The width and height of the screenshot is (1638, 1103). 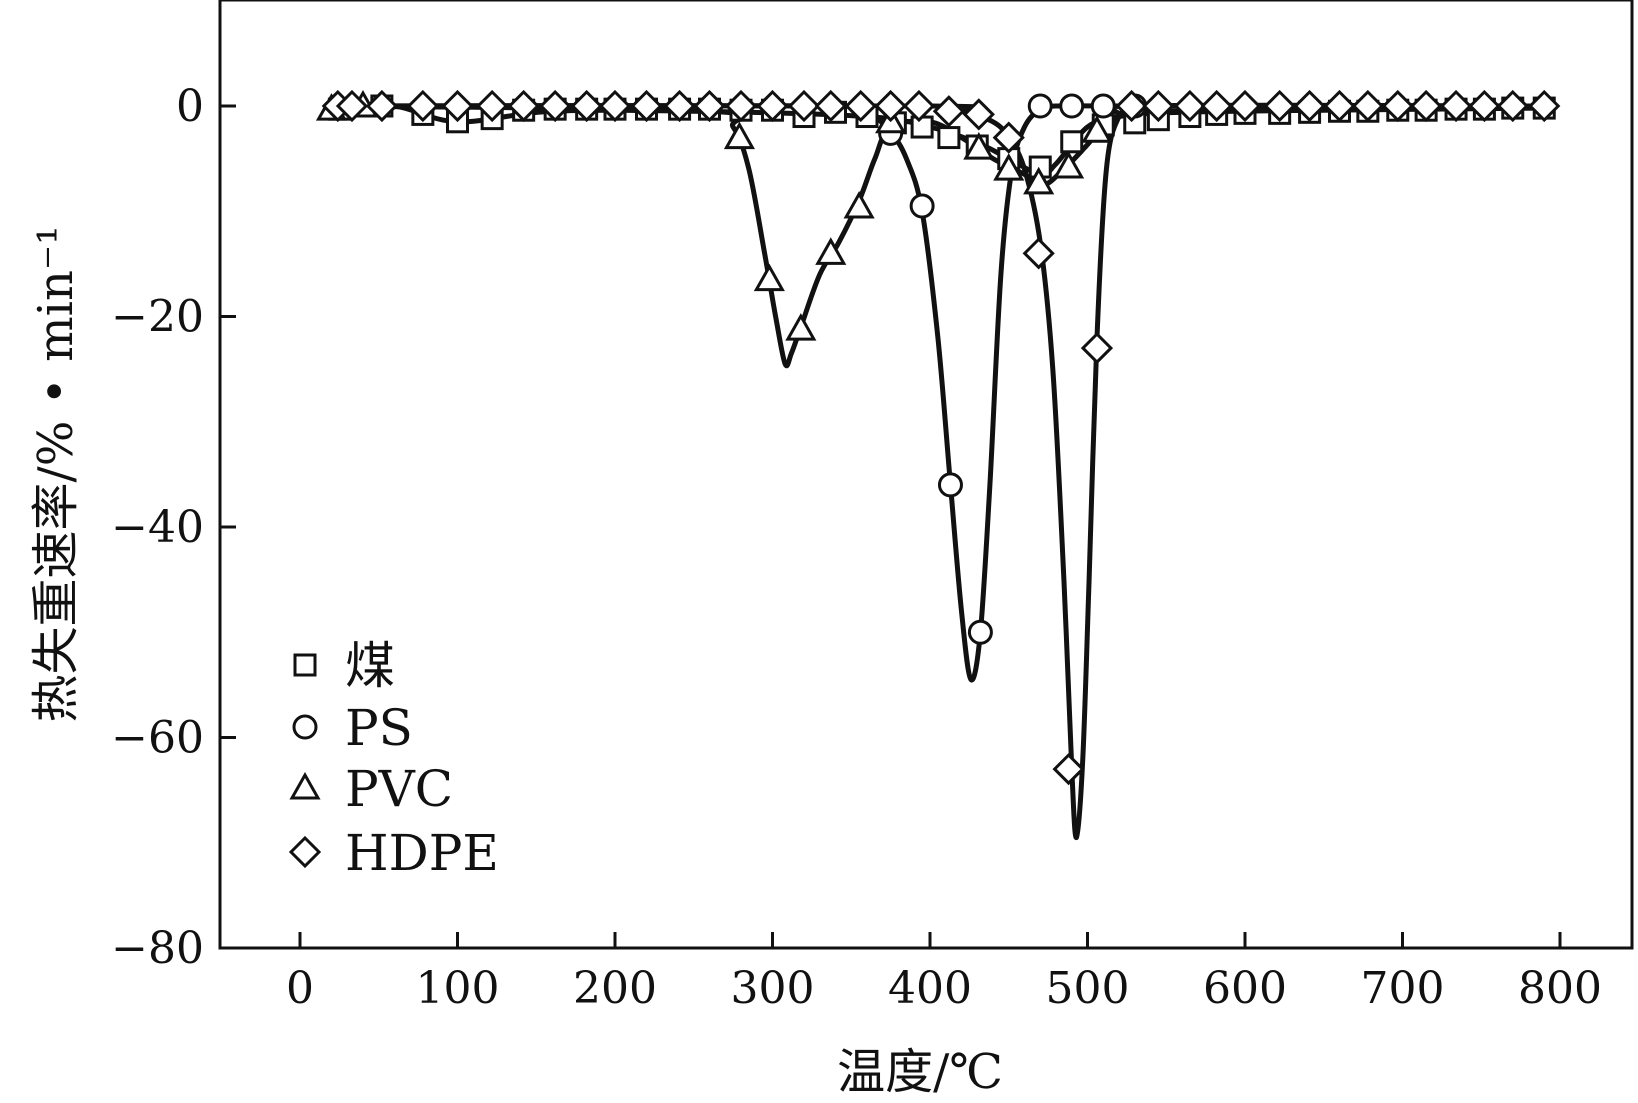 What do you see at coordinates (157, 527) in the screenshot?
I see `y-tick-label: −40` at bounding box center [157, 527].